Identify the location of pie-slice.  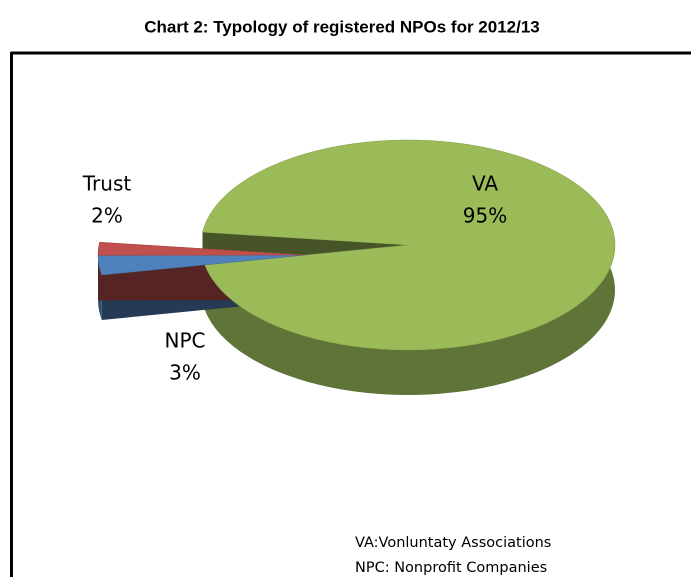
(201, 248).